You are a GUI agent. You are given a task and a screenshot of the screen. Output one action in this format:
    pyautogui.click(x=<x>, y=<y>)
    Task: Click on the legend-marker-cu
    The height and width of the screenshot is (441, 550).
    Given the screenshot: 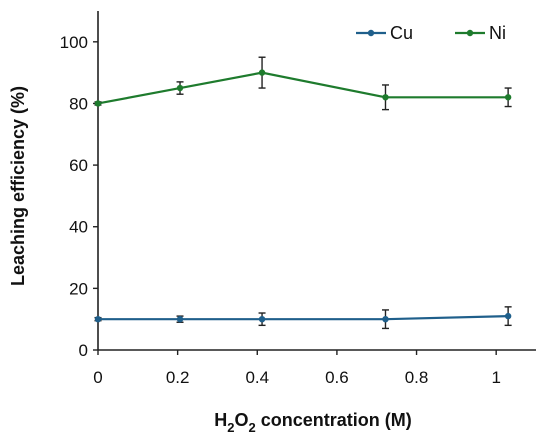 What is the action you would take?
    pyautogui.click(x=371, y=33)
    